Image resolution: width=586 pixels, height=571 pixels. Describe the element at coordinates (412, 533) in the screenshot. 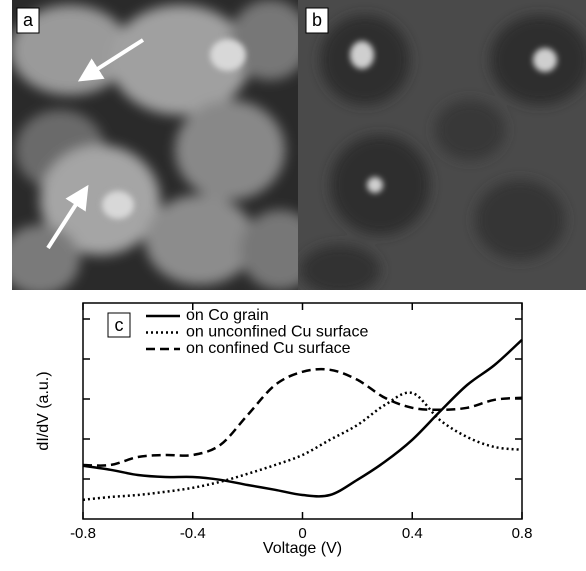

I see `x-tick-label: 0.4` at that location.